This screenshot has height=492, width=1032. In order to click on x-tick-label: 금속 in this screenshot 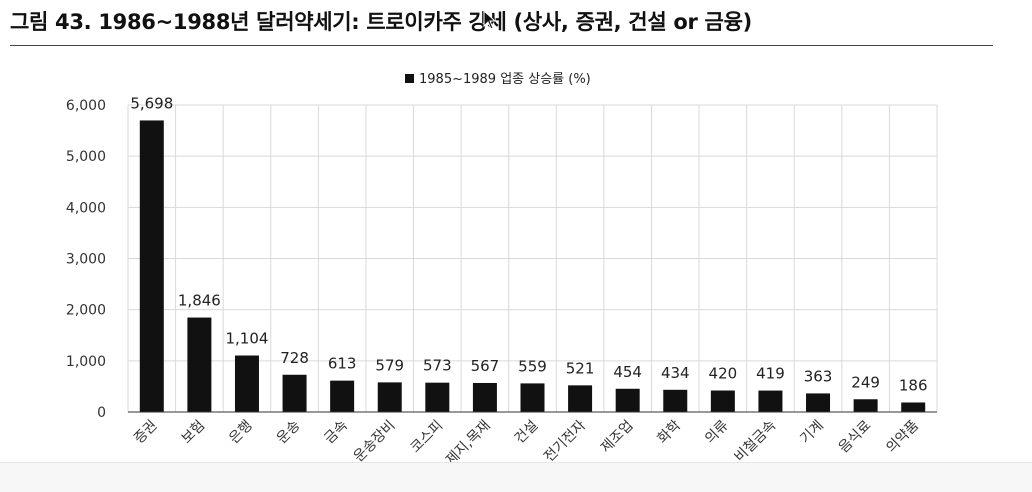, I will do `click(336, 432)`.